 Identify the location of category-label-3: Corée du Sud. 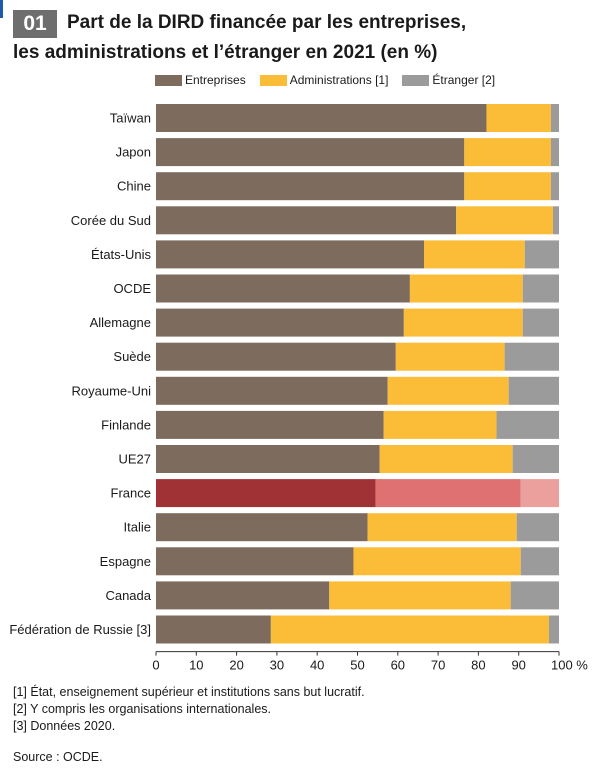
(111, 220).